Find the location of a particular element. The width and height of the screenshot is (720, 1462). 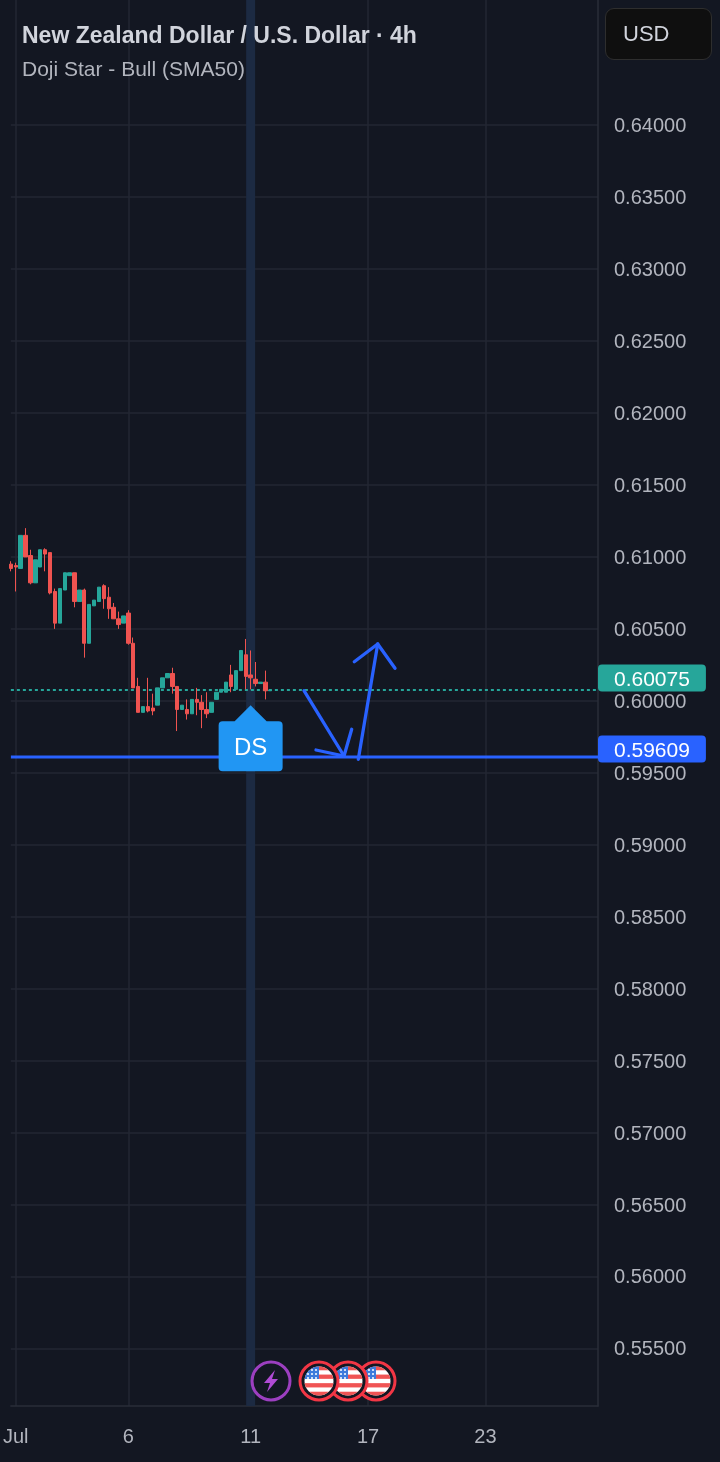

ref-line-label: 0.59609 is located at coordinates (652, 749).